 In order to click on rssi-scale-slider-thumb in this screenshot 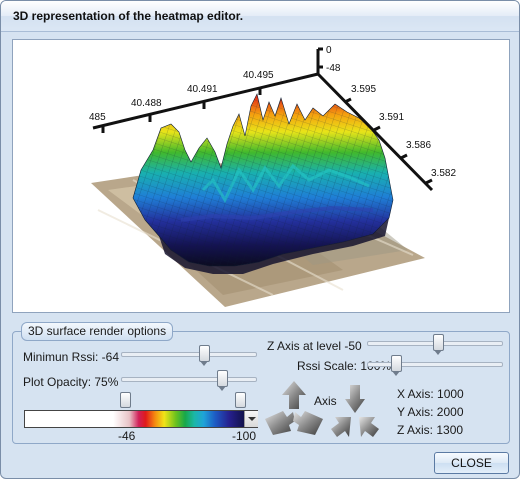, I will do `click(397, 365)`.